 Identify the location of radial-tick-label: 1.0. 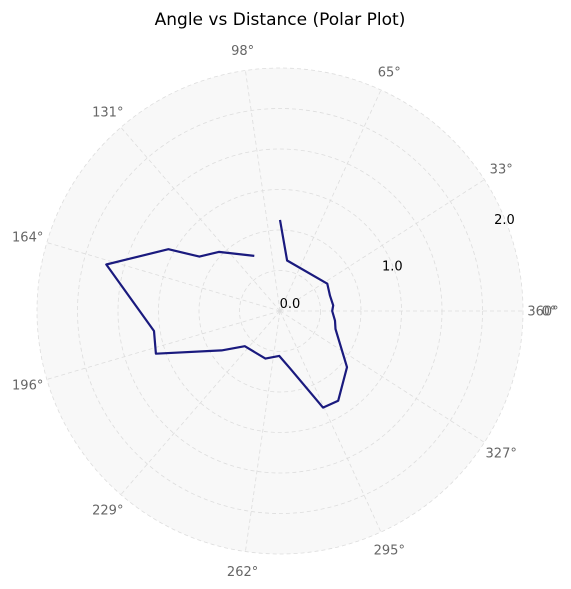
(392, 267).